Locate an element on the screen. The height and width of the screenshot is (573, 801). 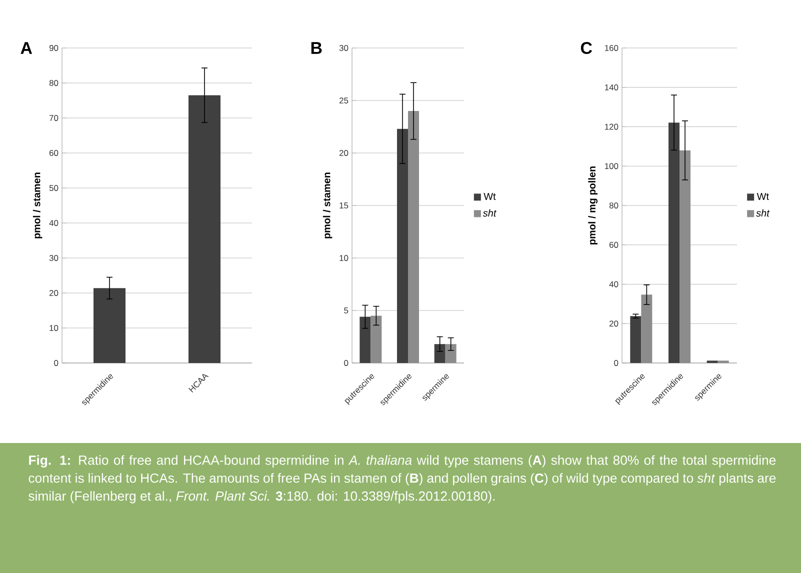
y-tick-label: 140 is located at coordinates (611, 87).